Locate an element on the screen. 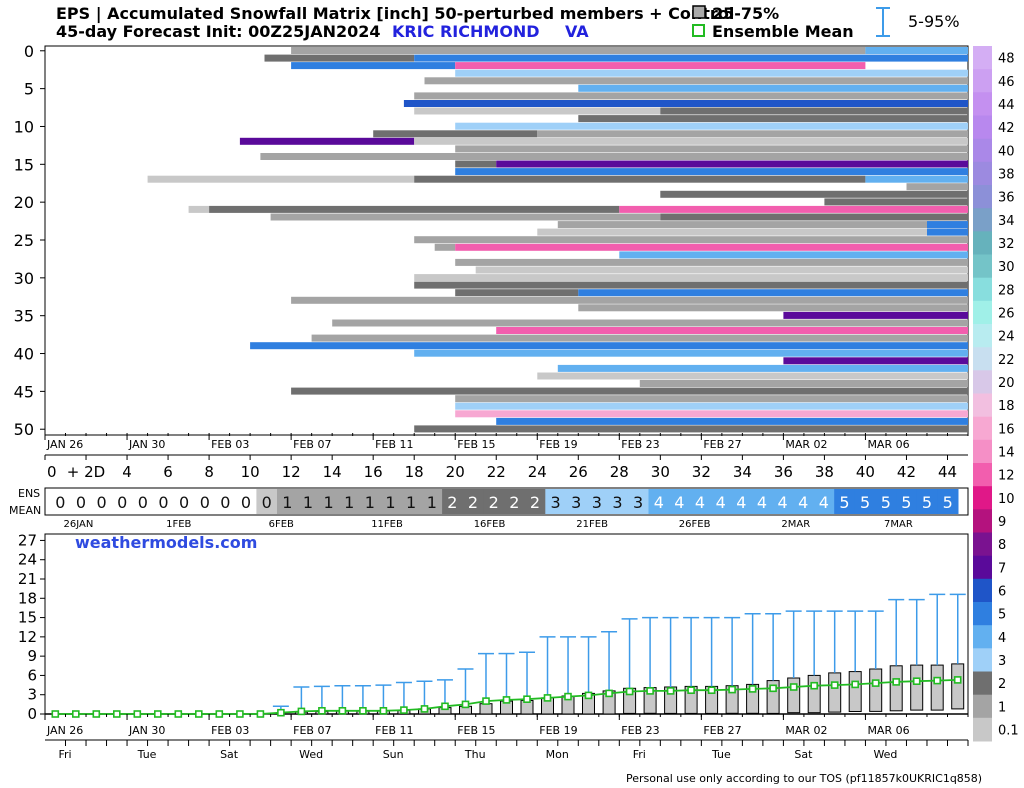 This screenshot has width=1024, height=788. ens-cell-value: 4 is located at coordinates (762, 502).